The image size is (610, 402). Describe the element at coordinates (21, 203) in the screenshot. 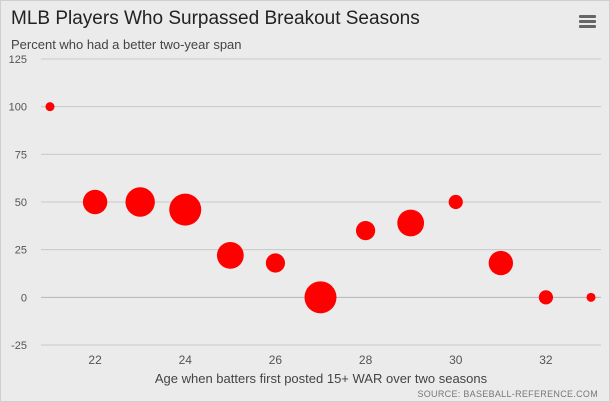

I see `y-tick-label: 50` at that location.